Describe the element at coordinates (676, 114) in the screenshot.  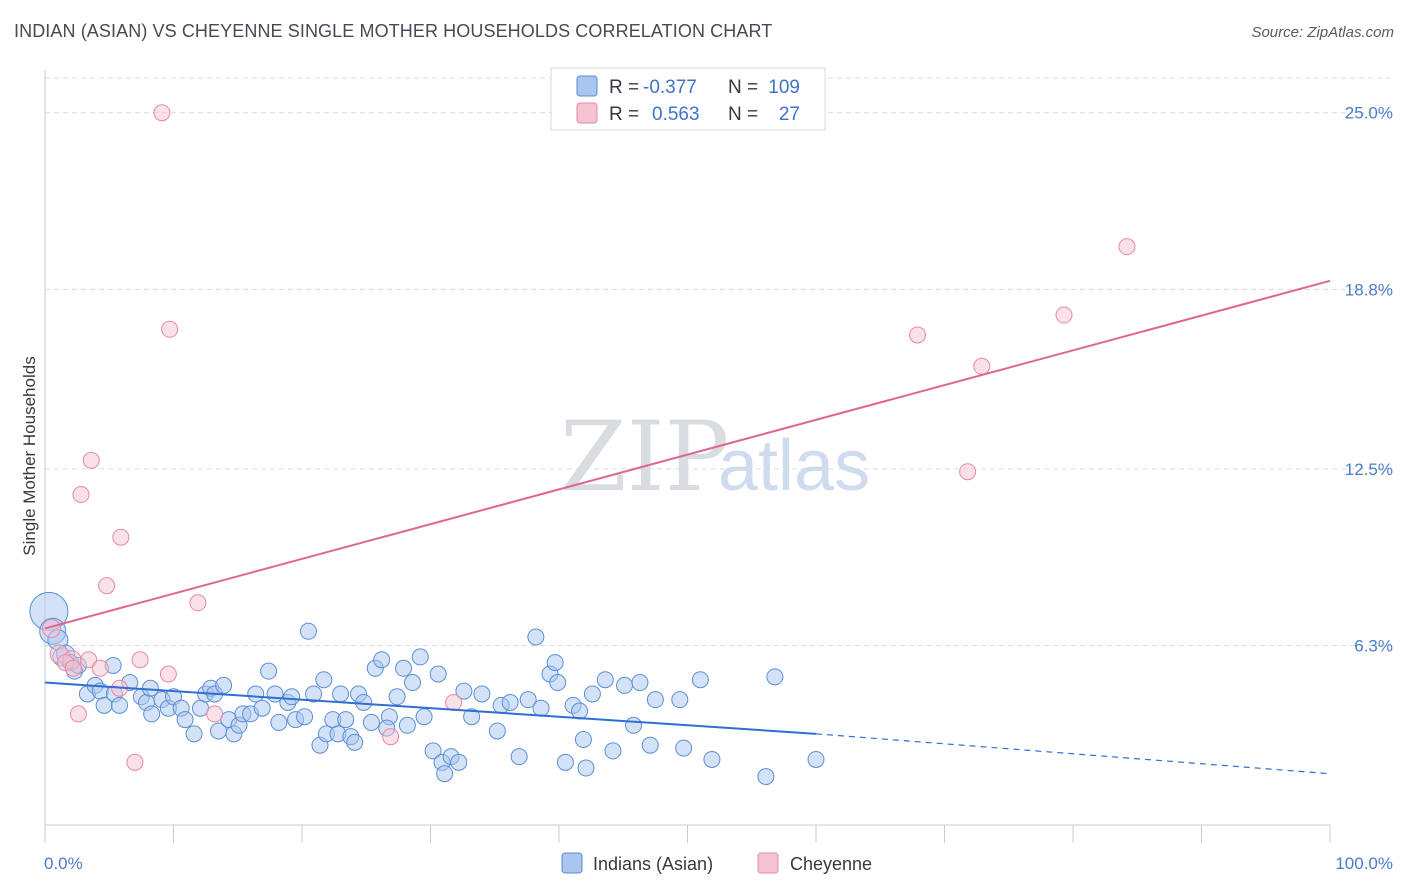
I see `legend-r-value-2: 0.563` at that location.